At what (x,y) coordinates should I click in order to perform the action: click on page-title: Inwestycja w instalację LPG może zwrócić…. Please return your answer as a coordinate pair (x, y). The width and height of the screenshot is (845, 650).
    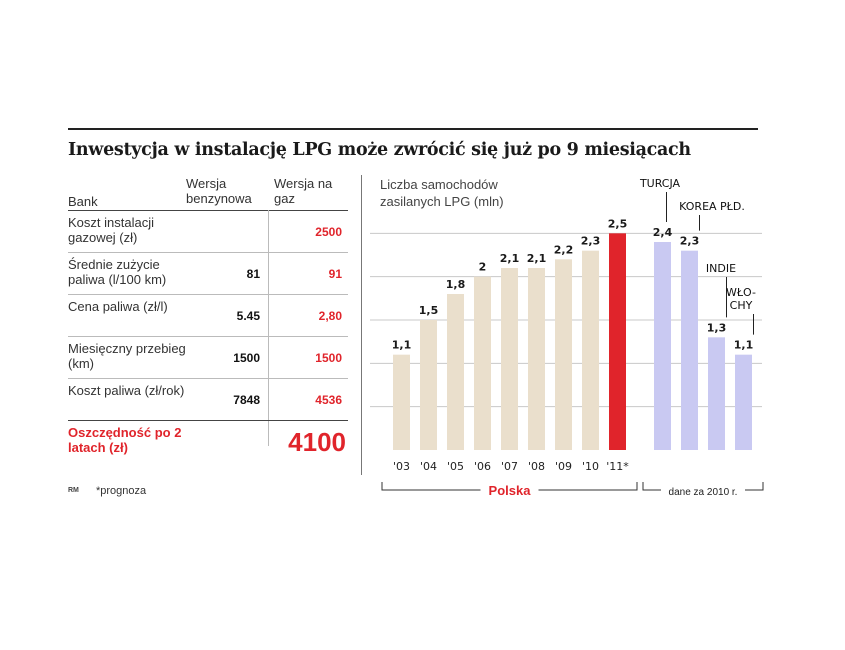
    Looking at the image, I should click on (379, 150).